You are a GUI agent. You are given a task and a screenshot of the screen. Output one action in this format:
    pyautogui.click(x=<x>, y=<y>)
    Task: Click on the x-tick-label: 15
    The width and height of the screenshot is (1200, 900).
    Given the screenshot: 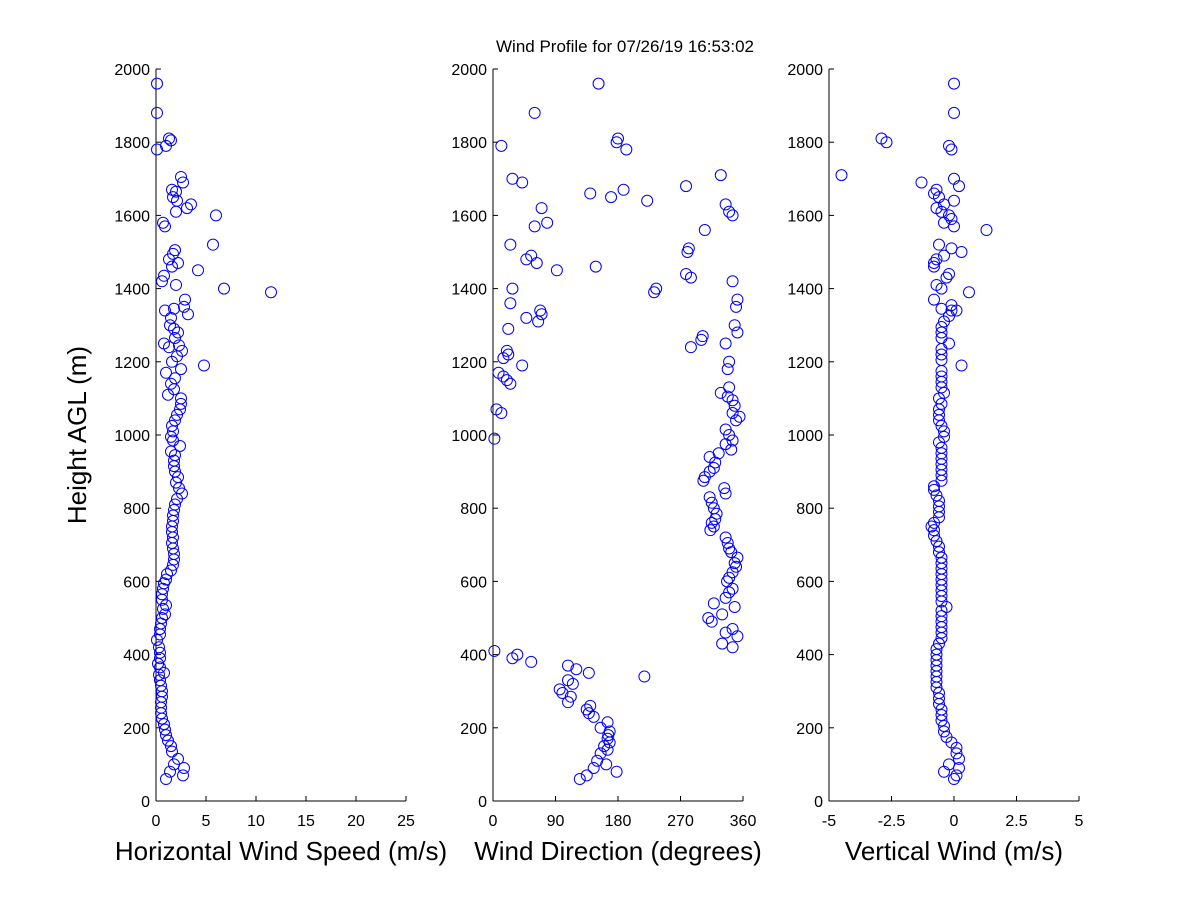 What is the action you would take?
    pyautogui.click(x=306, y=821)
    